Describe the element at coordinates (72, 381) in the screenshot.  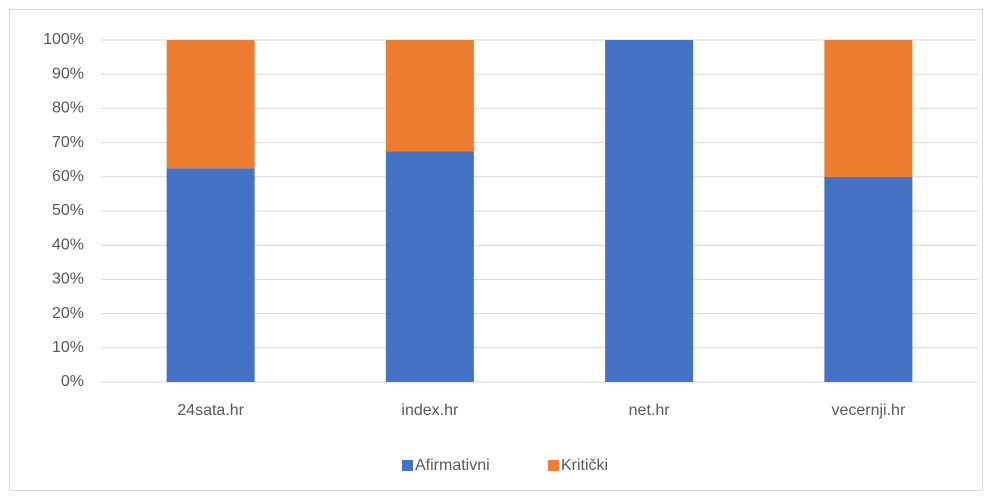
I see `y-tick-label: 0%` at that location.